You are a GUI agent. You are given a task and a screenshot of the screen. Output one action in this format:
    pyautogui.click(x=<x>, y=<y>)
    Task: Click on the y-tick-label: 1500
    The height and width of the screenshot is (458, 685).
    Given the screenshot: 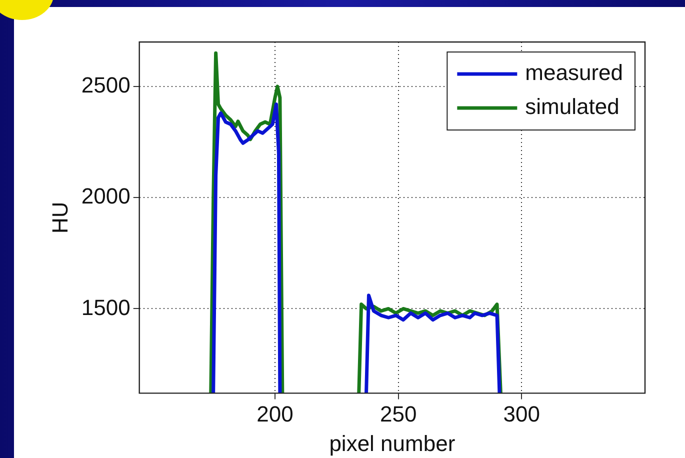 What is the action you would take?
    pyautogui.click(x=105, y=307)
    